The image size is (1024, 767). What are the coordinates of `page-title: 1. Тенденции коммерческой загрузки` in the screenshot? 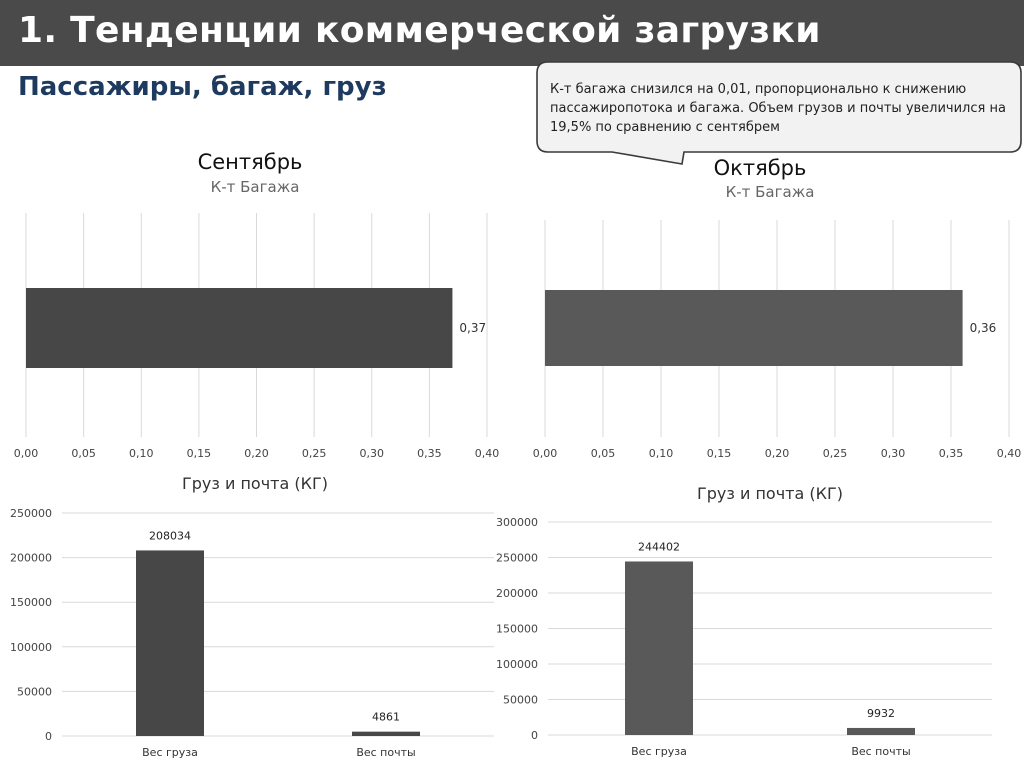 It's located at (419, 30).